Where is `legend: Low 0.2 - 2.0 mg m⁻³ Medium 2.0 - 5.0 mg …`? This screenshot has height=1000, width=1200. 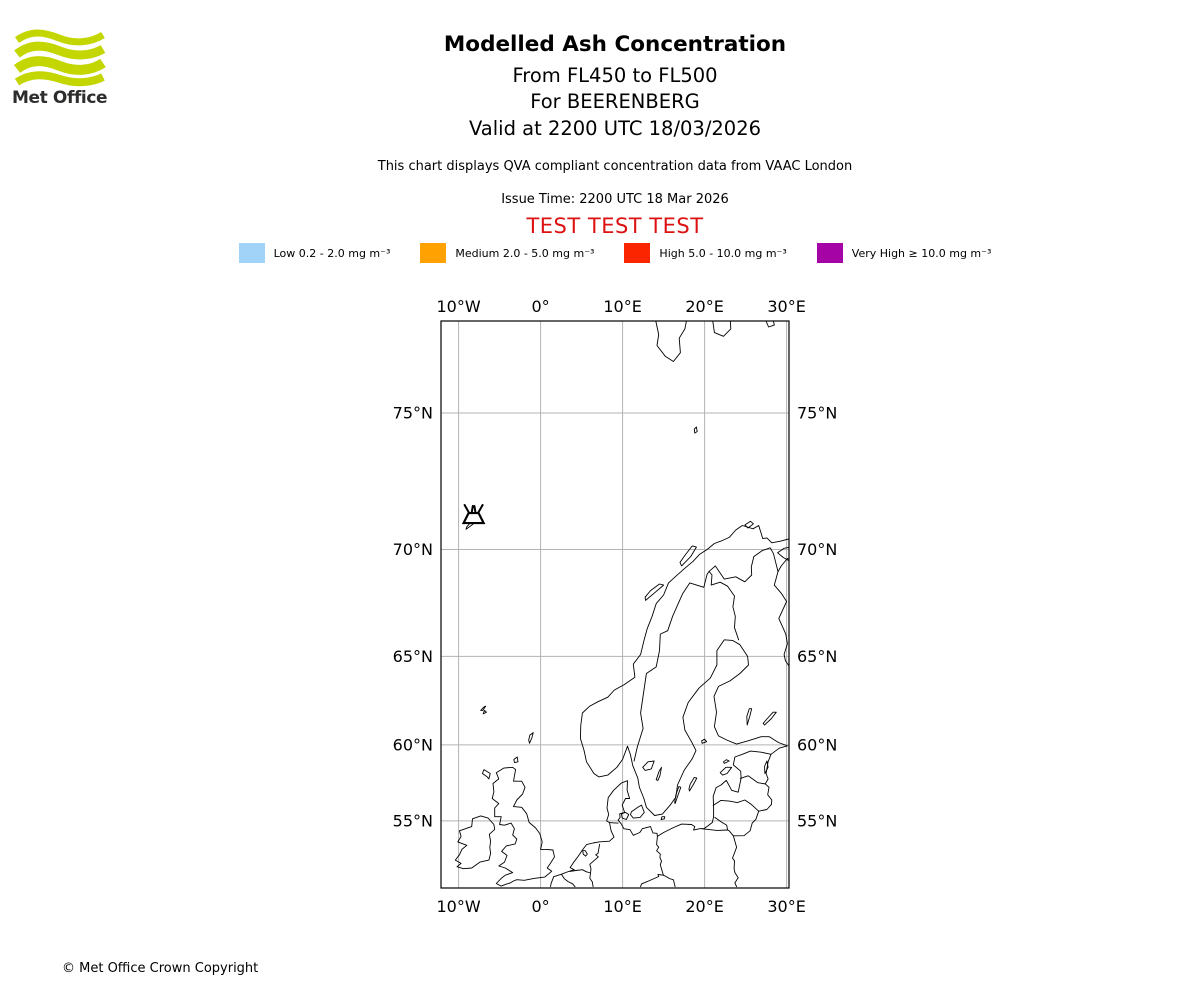 legend: Low 0.2 - 2.0 mg m⁻³ Medium 2.0 - 5.0 mg … is located at coordinates (607, 253).